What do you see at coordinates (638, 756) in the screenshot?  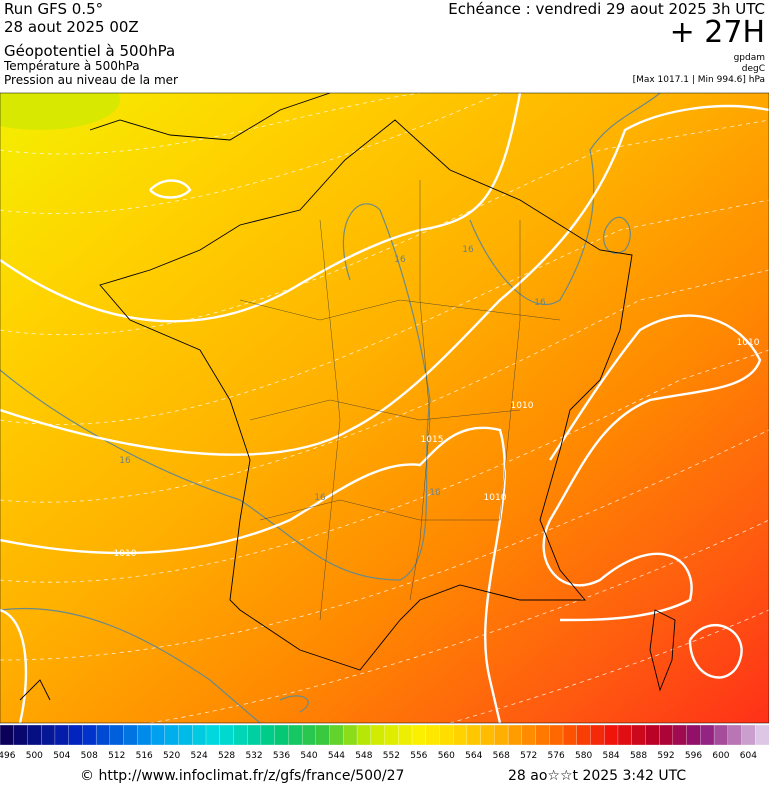 I see `scale-label: 588` at bounding box center [638, 756].